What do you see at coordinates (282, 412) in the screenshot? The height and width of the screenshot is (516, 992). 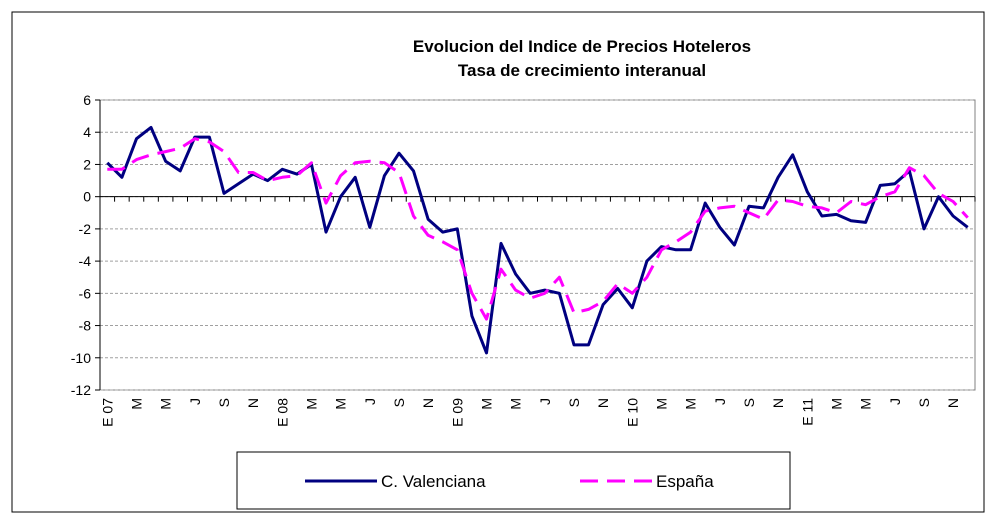 I see `x-tick-label: E 08` at bounding box center [282, 412].